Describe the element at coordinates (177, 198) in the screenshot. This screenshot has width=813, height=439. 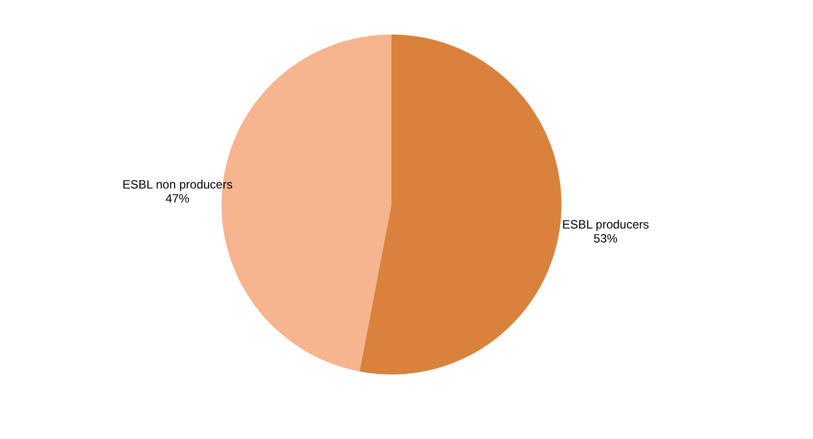
I see `data-label: 47%` at that location.